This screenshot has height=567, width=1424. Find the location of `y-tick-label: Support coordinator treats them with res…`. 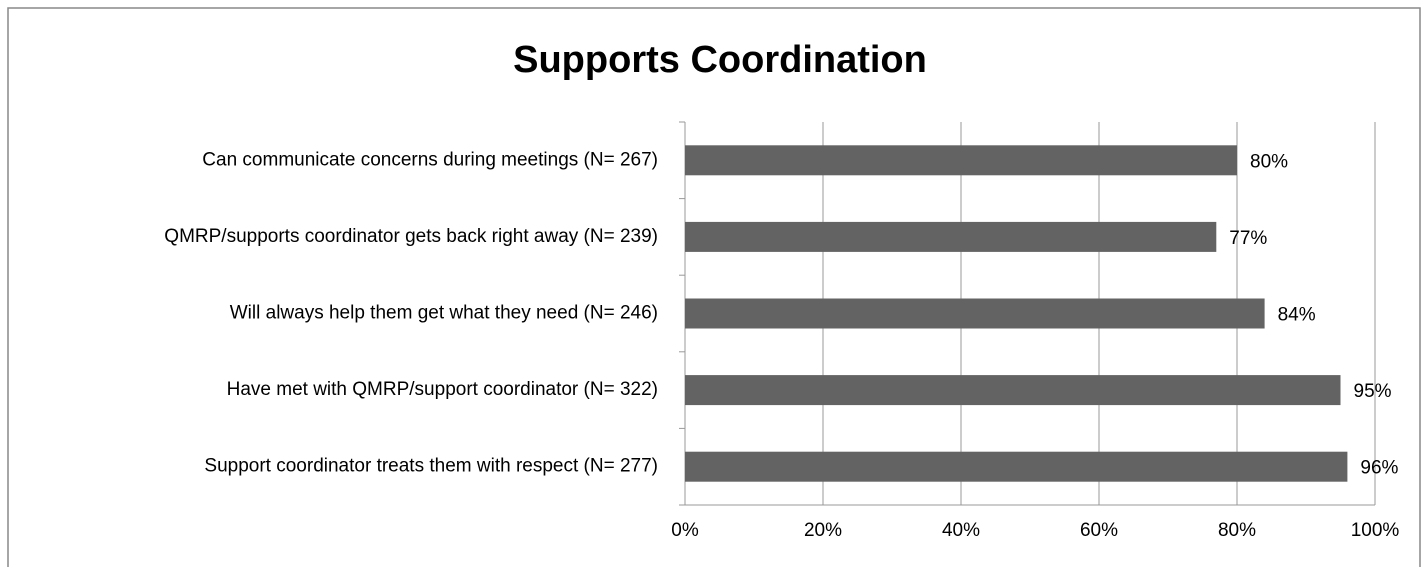

y-tick-label: Support coordinator treats them with res… is located at coordinates (431, 466).